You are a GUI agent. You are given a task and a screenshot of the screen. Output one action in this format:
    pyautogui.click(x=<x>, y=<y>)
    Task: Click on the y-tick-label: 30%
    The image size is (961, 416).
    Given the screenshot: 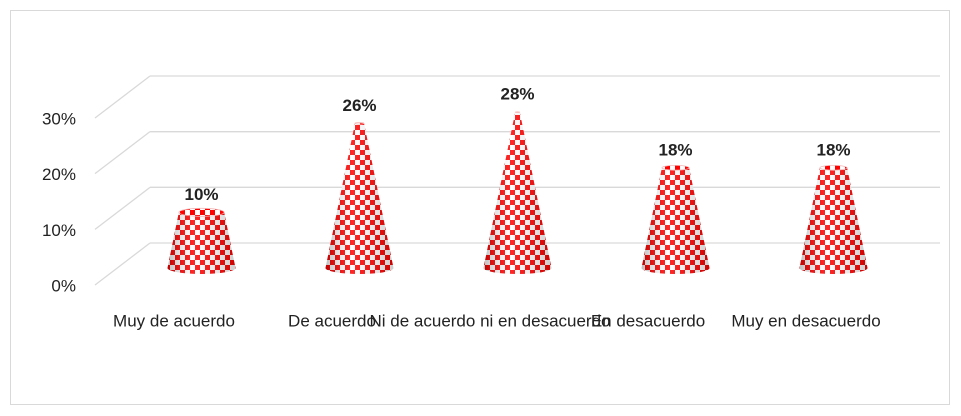 What is the action you would take?
    pyautogui.click(x=59, y=118)
    